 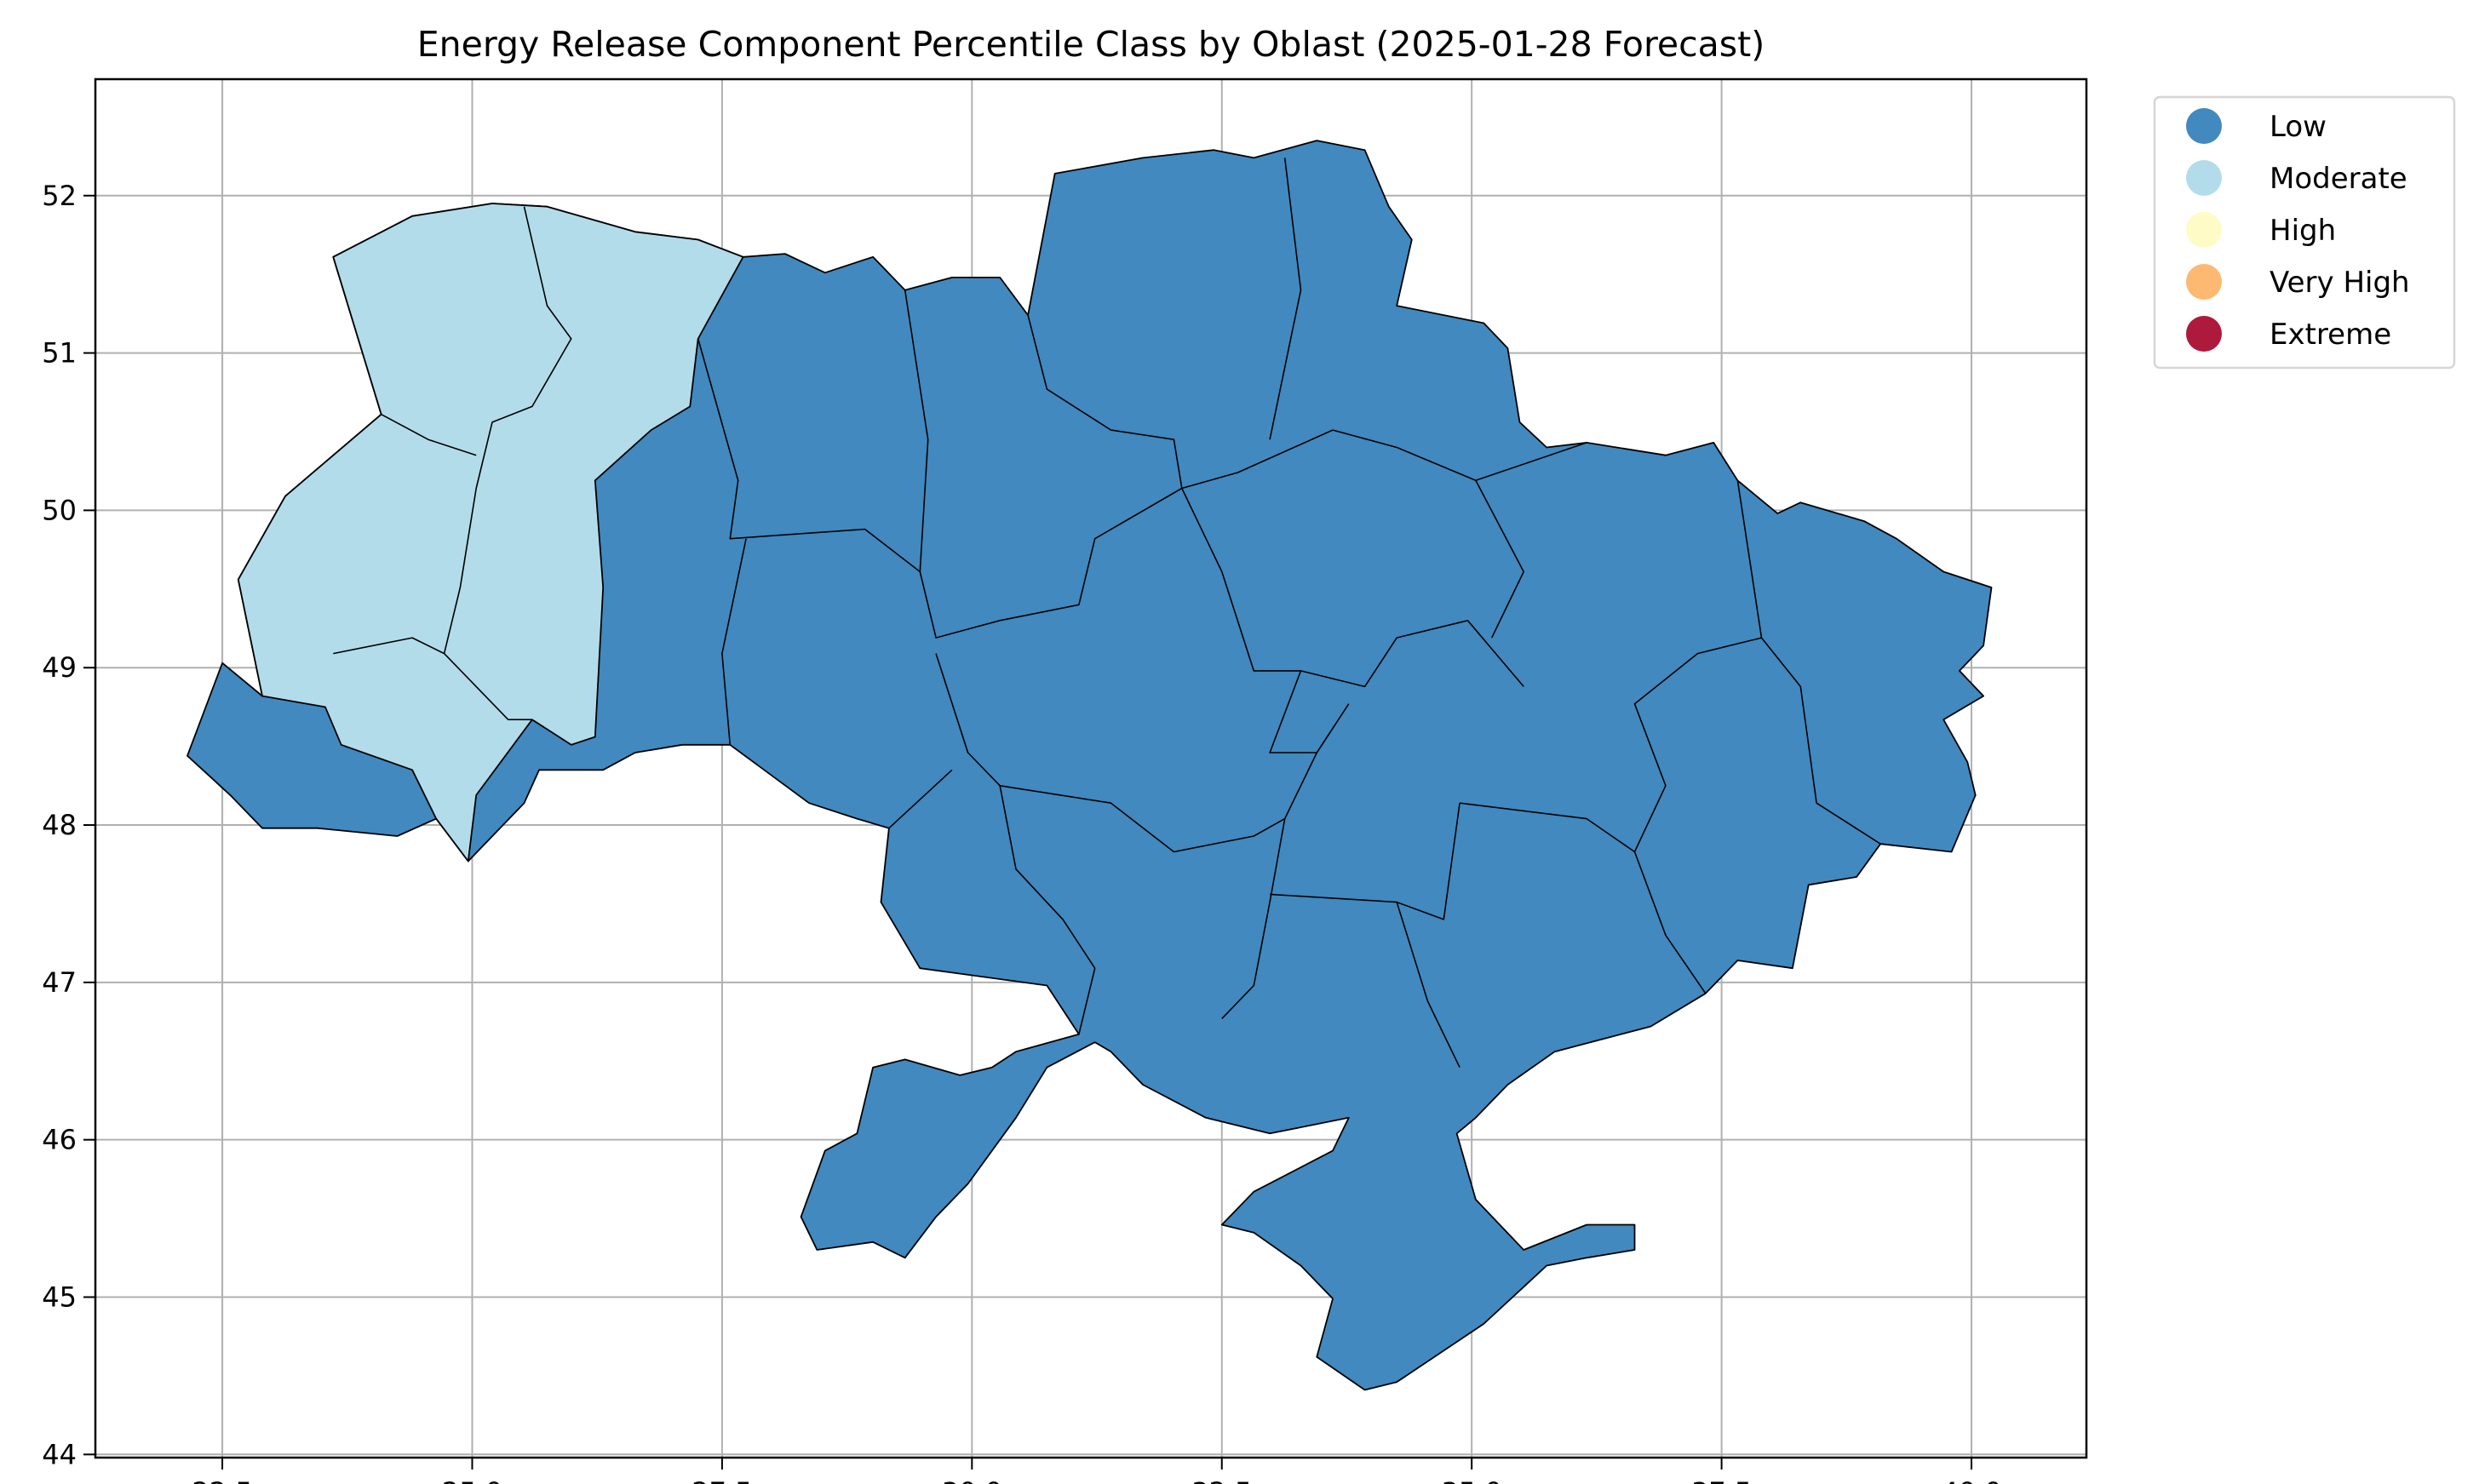 What do you see at coordinates (972, 1480) in the screenshot?
I see `x-tick-label: 30.0` at bounding box center [972, 1480].